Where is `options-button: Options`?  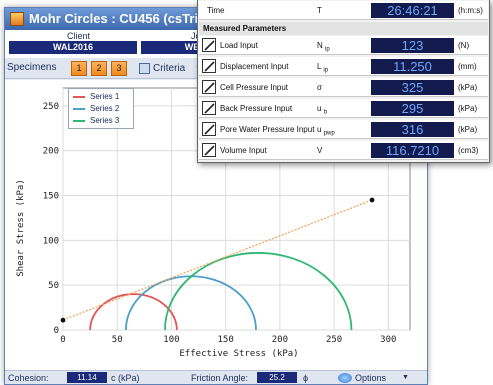
options-button: Options is located at coordinates (371, 378).